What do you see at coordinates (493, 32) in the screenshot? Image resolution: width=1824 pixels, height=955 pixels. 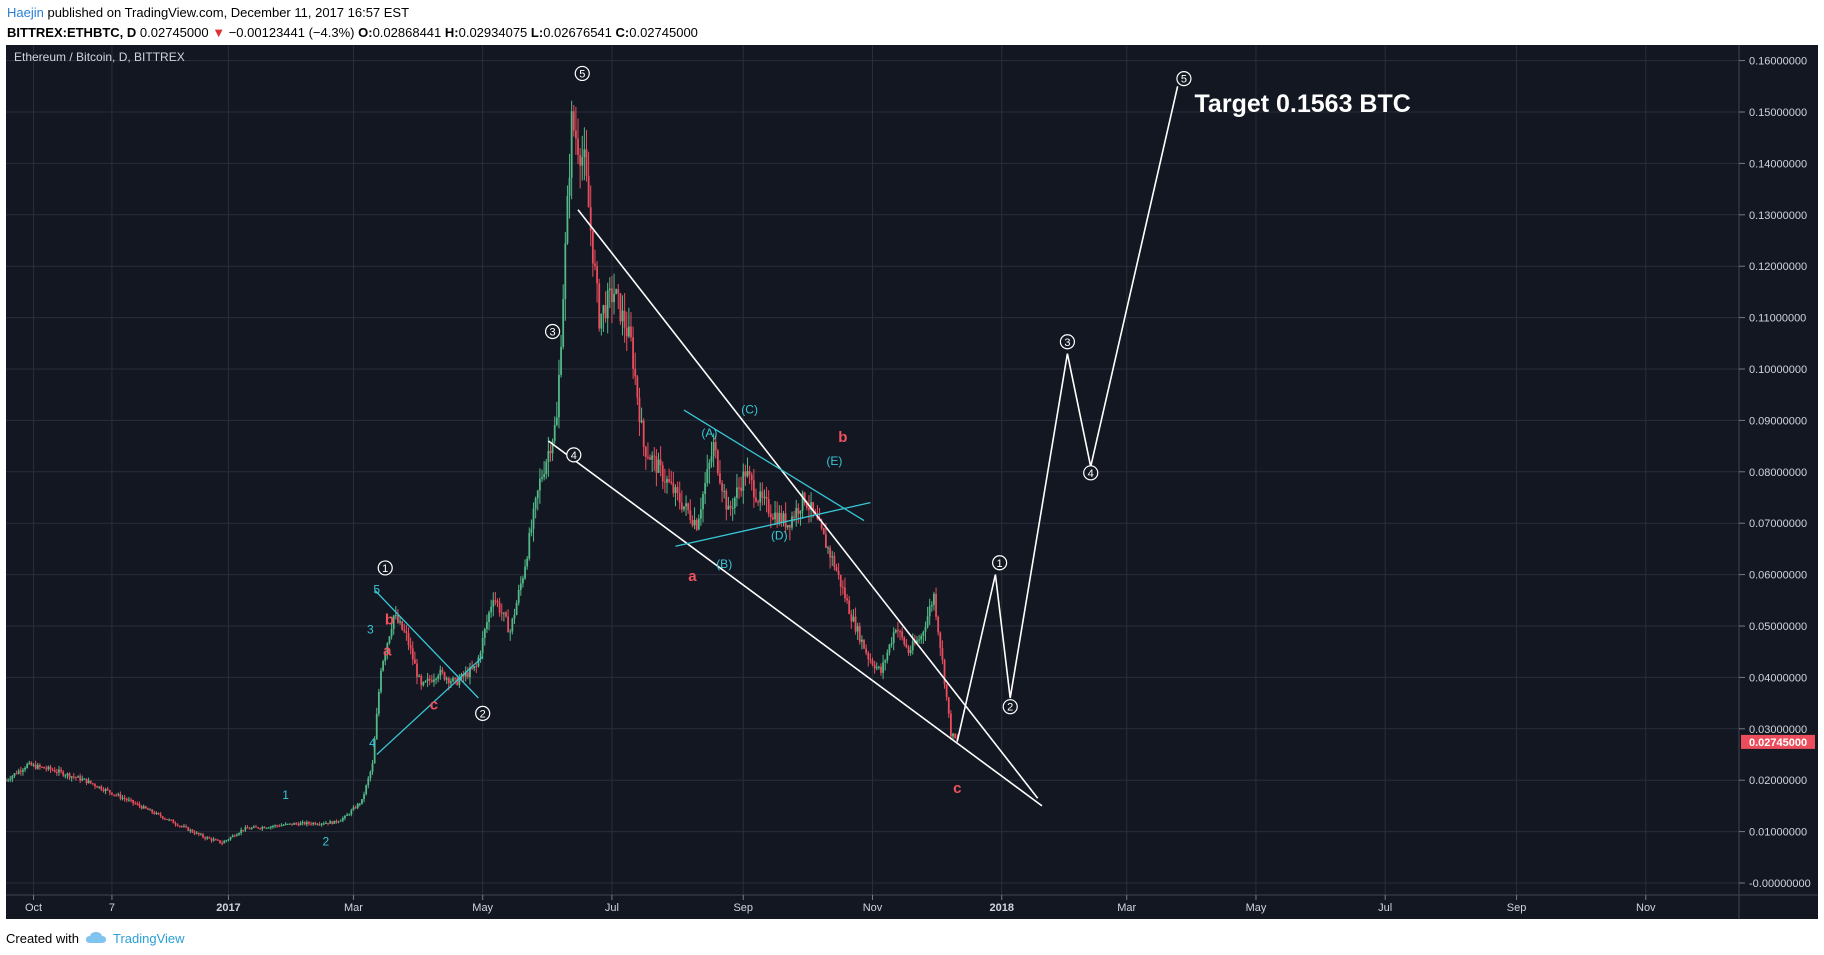 I see `ohlc-high-value: 0.02934075` at bounding box center [493, 32].